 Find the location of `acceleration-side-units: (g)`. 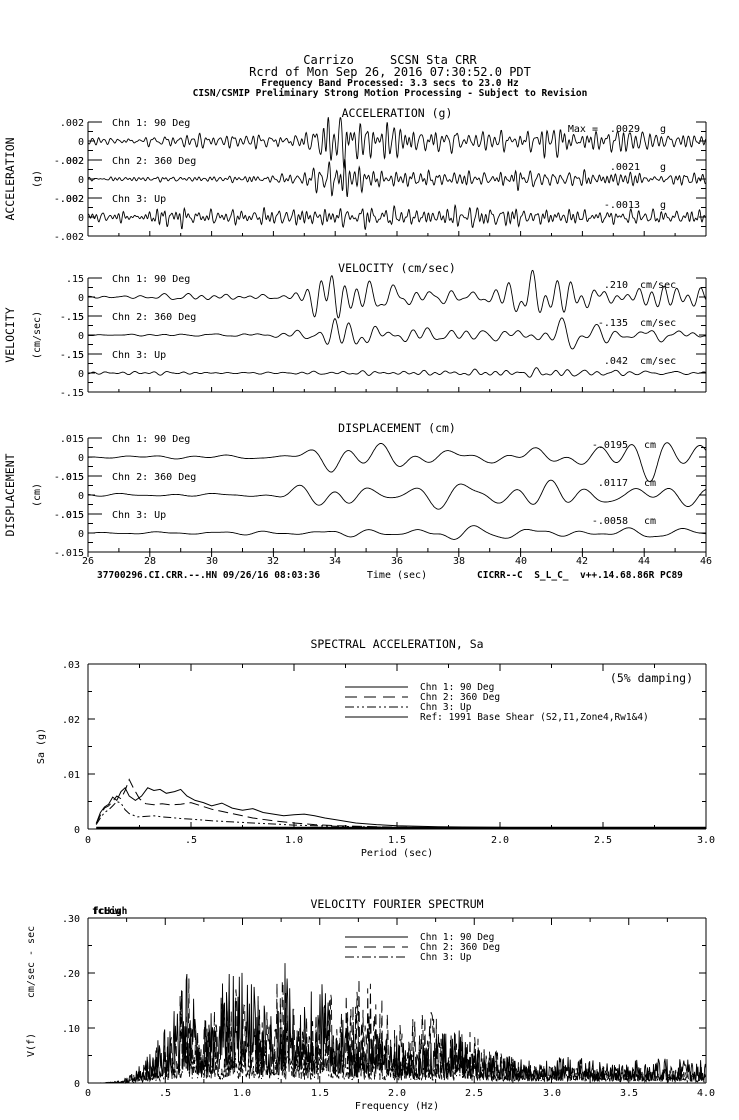

acceleration-side-units: (g) is located at coordinates (37, 179).